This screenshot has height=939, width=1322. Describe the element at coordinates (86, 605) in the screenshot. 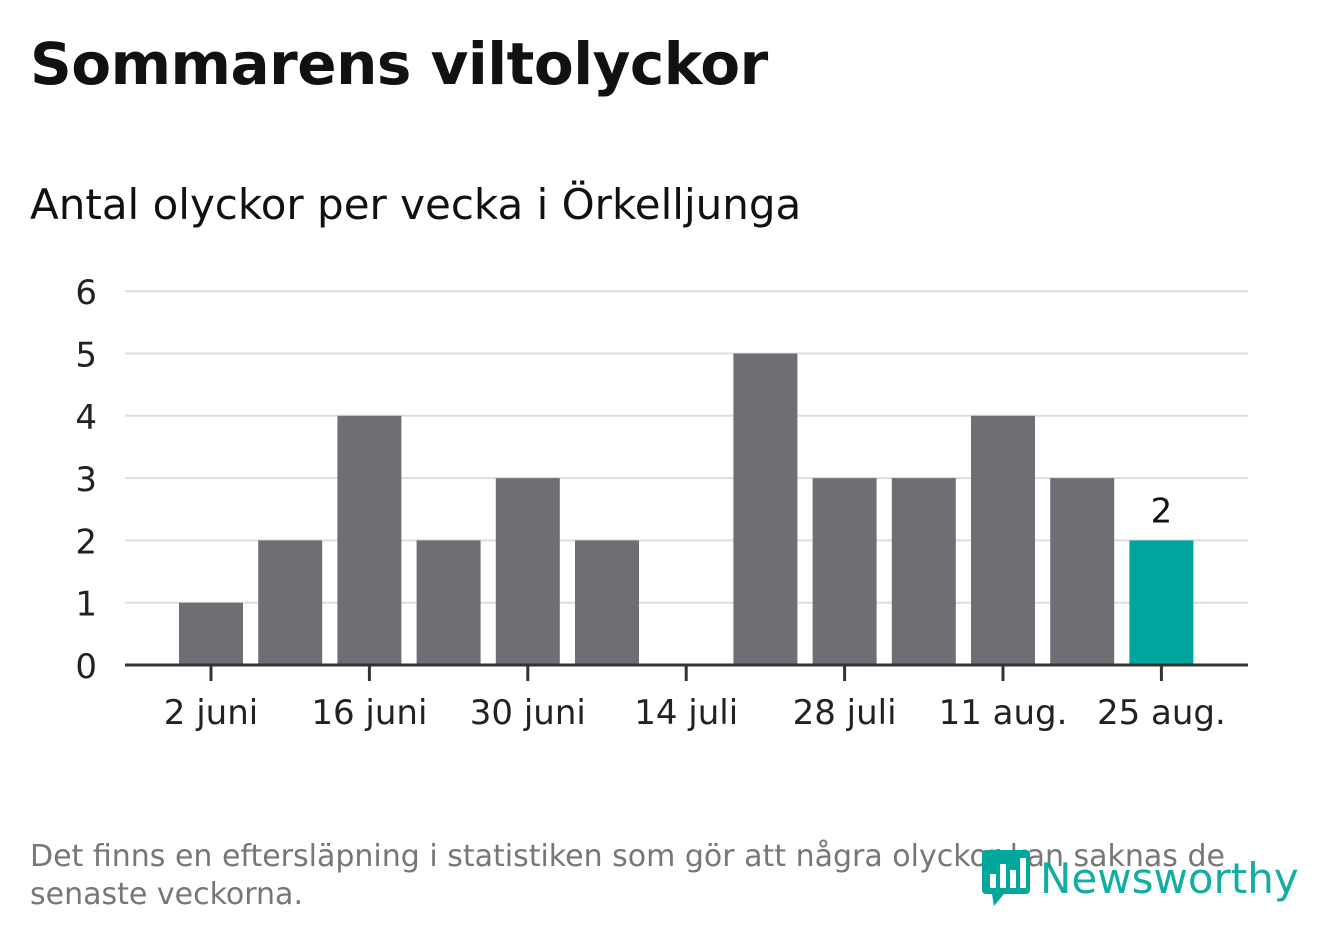

I see `y-tick-label: 1` at that location.